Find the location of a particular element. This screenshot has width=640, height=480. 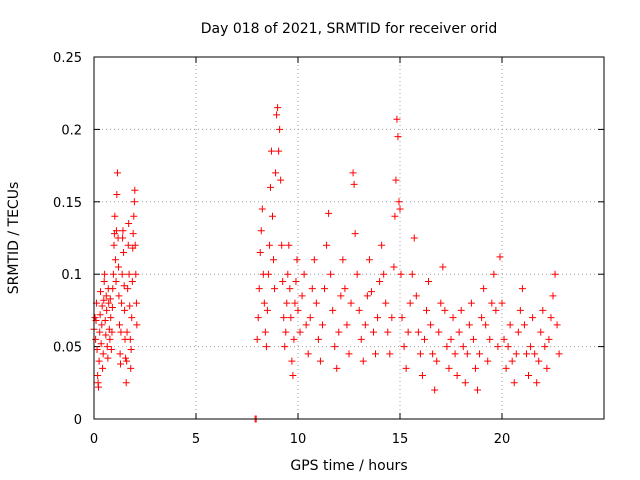

y-tick-label: 0.1 is located at coordinates (71, 275).